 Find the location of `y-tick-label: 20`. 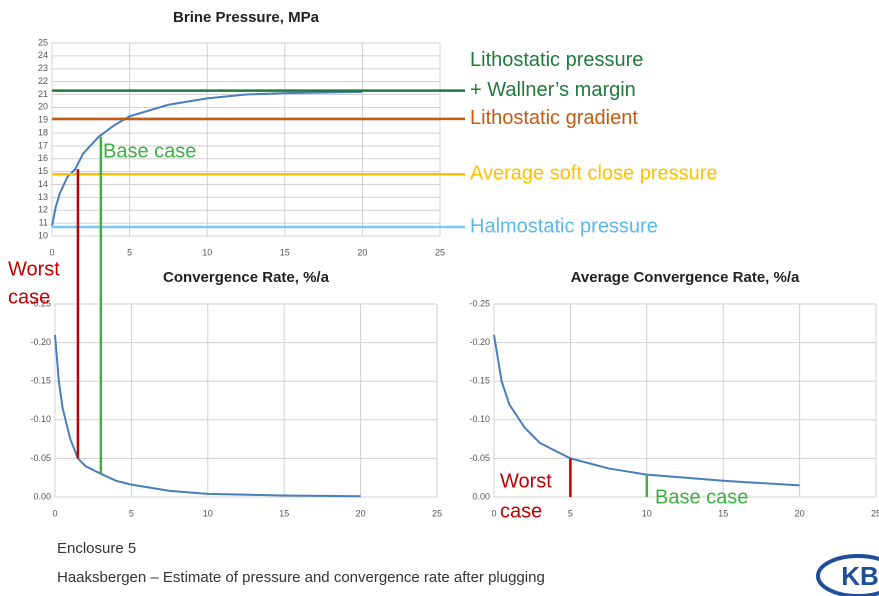

y-tick-label: 20 is located at coordinates (43, 107).